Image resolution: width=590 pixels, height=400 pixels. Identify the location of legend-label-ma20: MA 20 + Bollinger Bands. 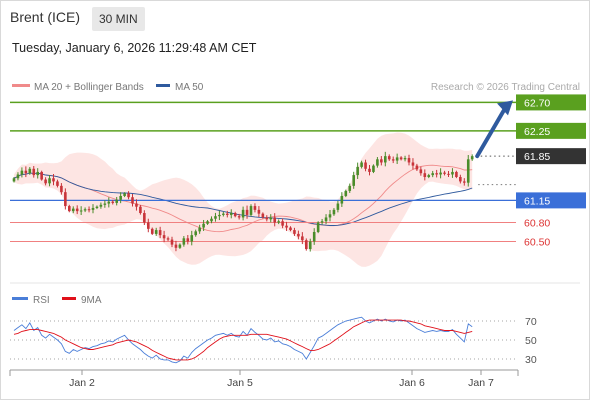
(89, 87).